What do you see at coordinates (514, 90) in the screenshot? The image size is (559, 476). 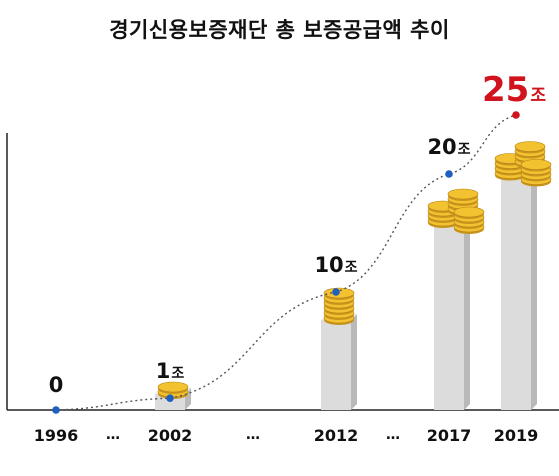 I see `value-label-2019: 25조` at bounding box center [514, 90].